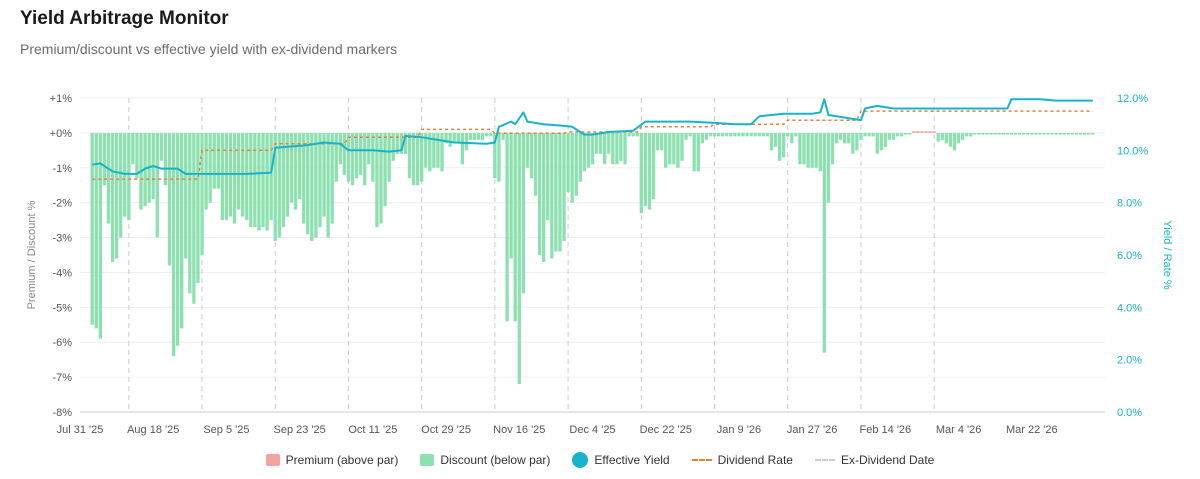 The image size is (1200, 479). What do you see at coordinates (124, 18) in the screenshot?
I see `chart-title: Yield Arbitrage Monitor` at bounding box center [124, 18].